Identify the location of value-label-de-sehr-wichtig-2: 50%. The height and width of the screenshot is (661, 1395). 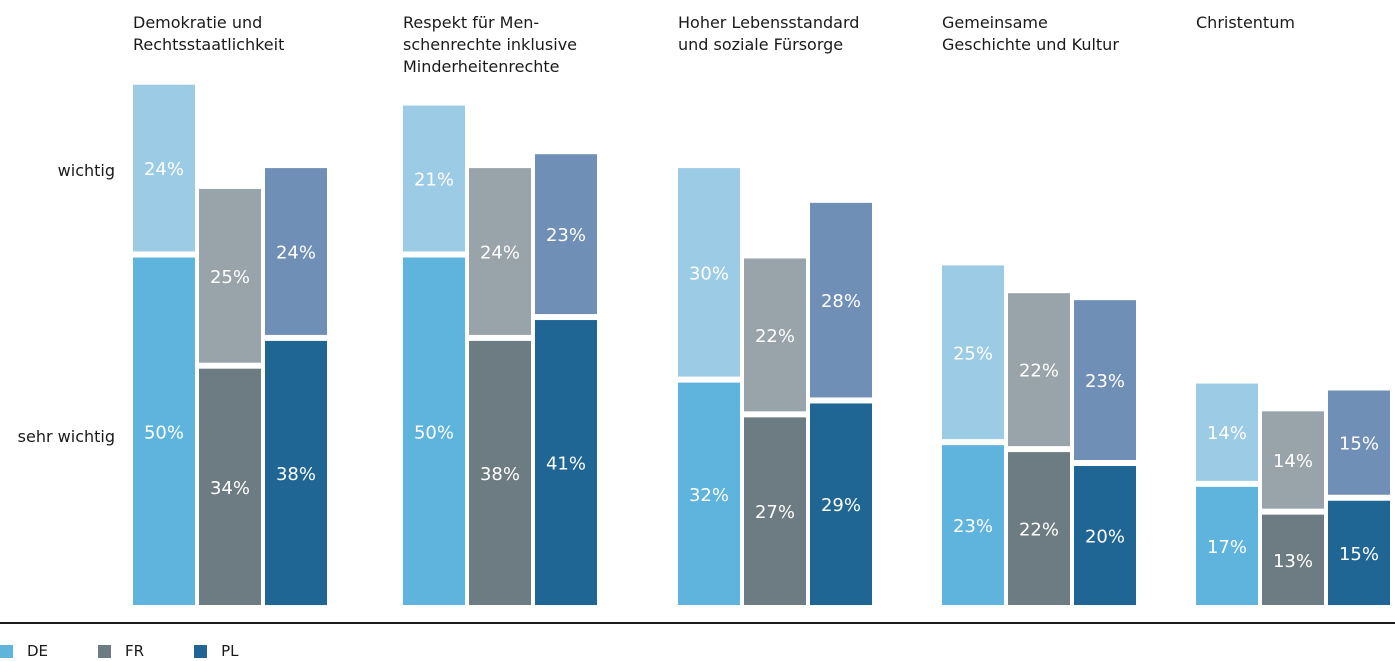
(434, 432).